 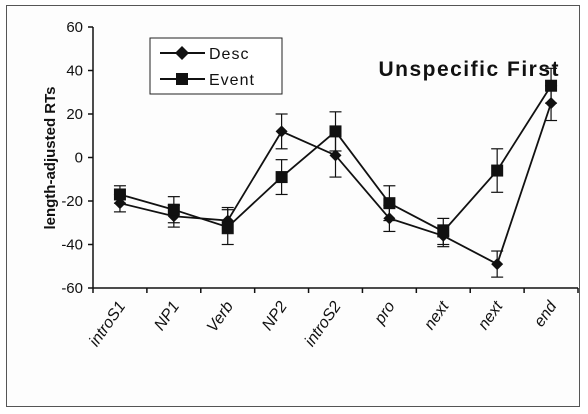 I want to click on legend-box, so click(x=216, y=66).